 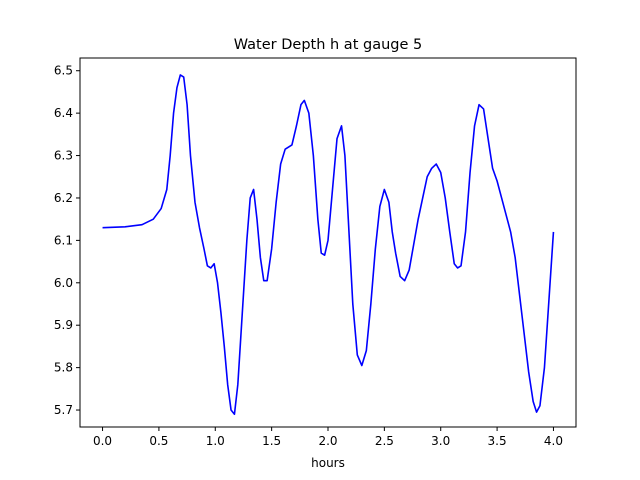 I want to click on x-axis: 0.0 0.5 1.0 1.5 2.0 2.5 3.0 3.5 4.0, so click(x=328, y=437).